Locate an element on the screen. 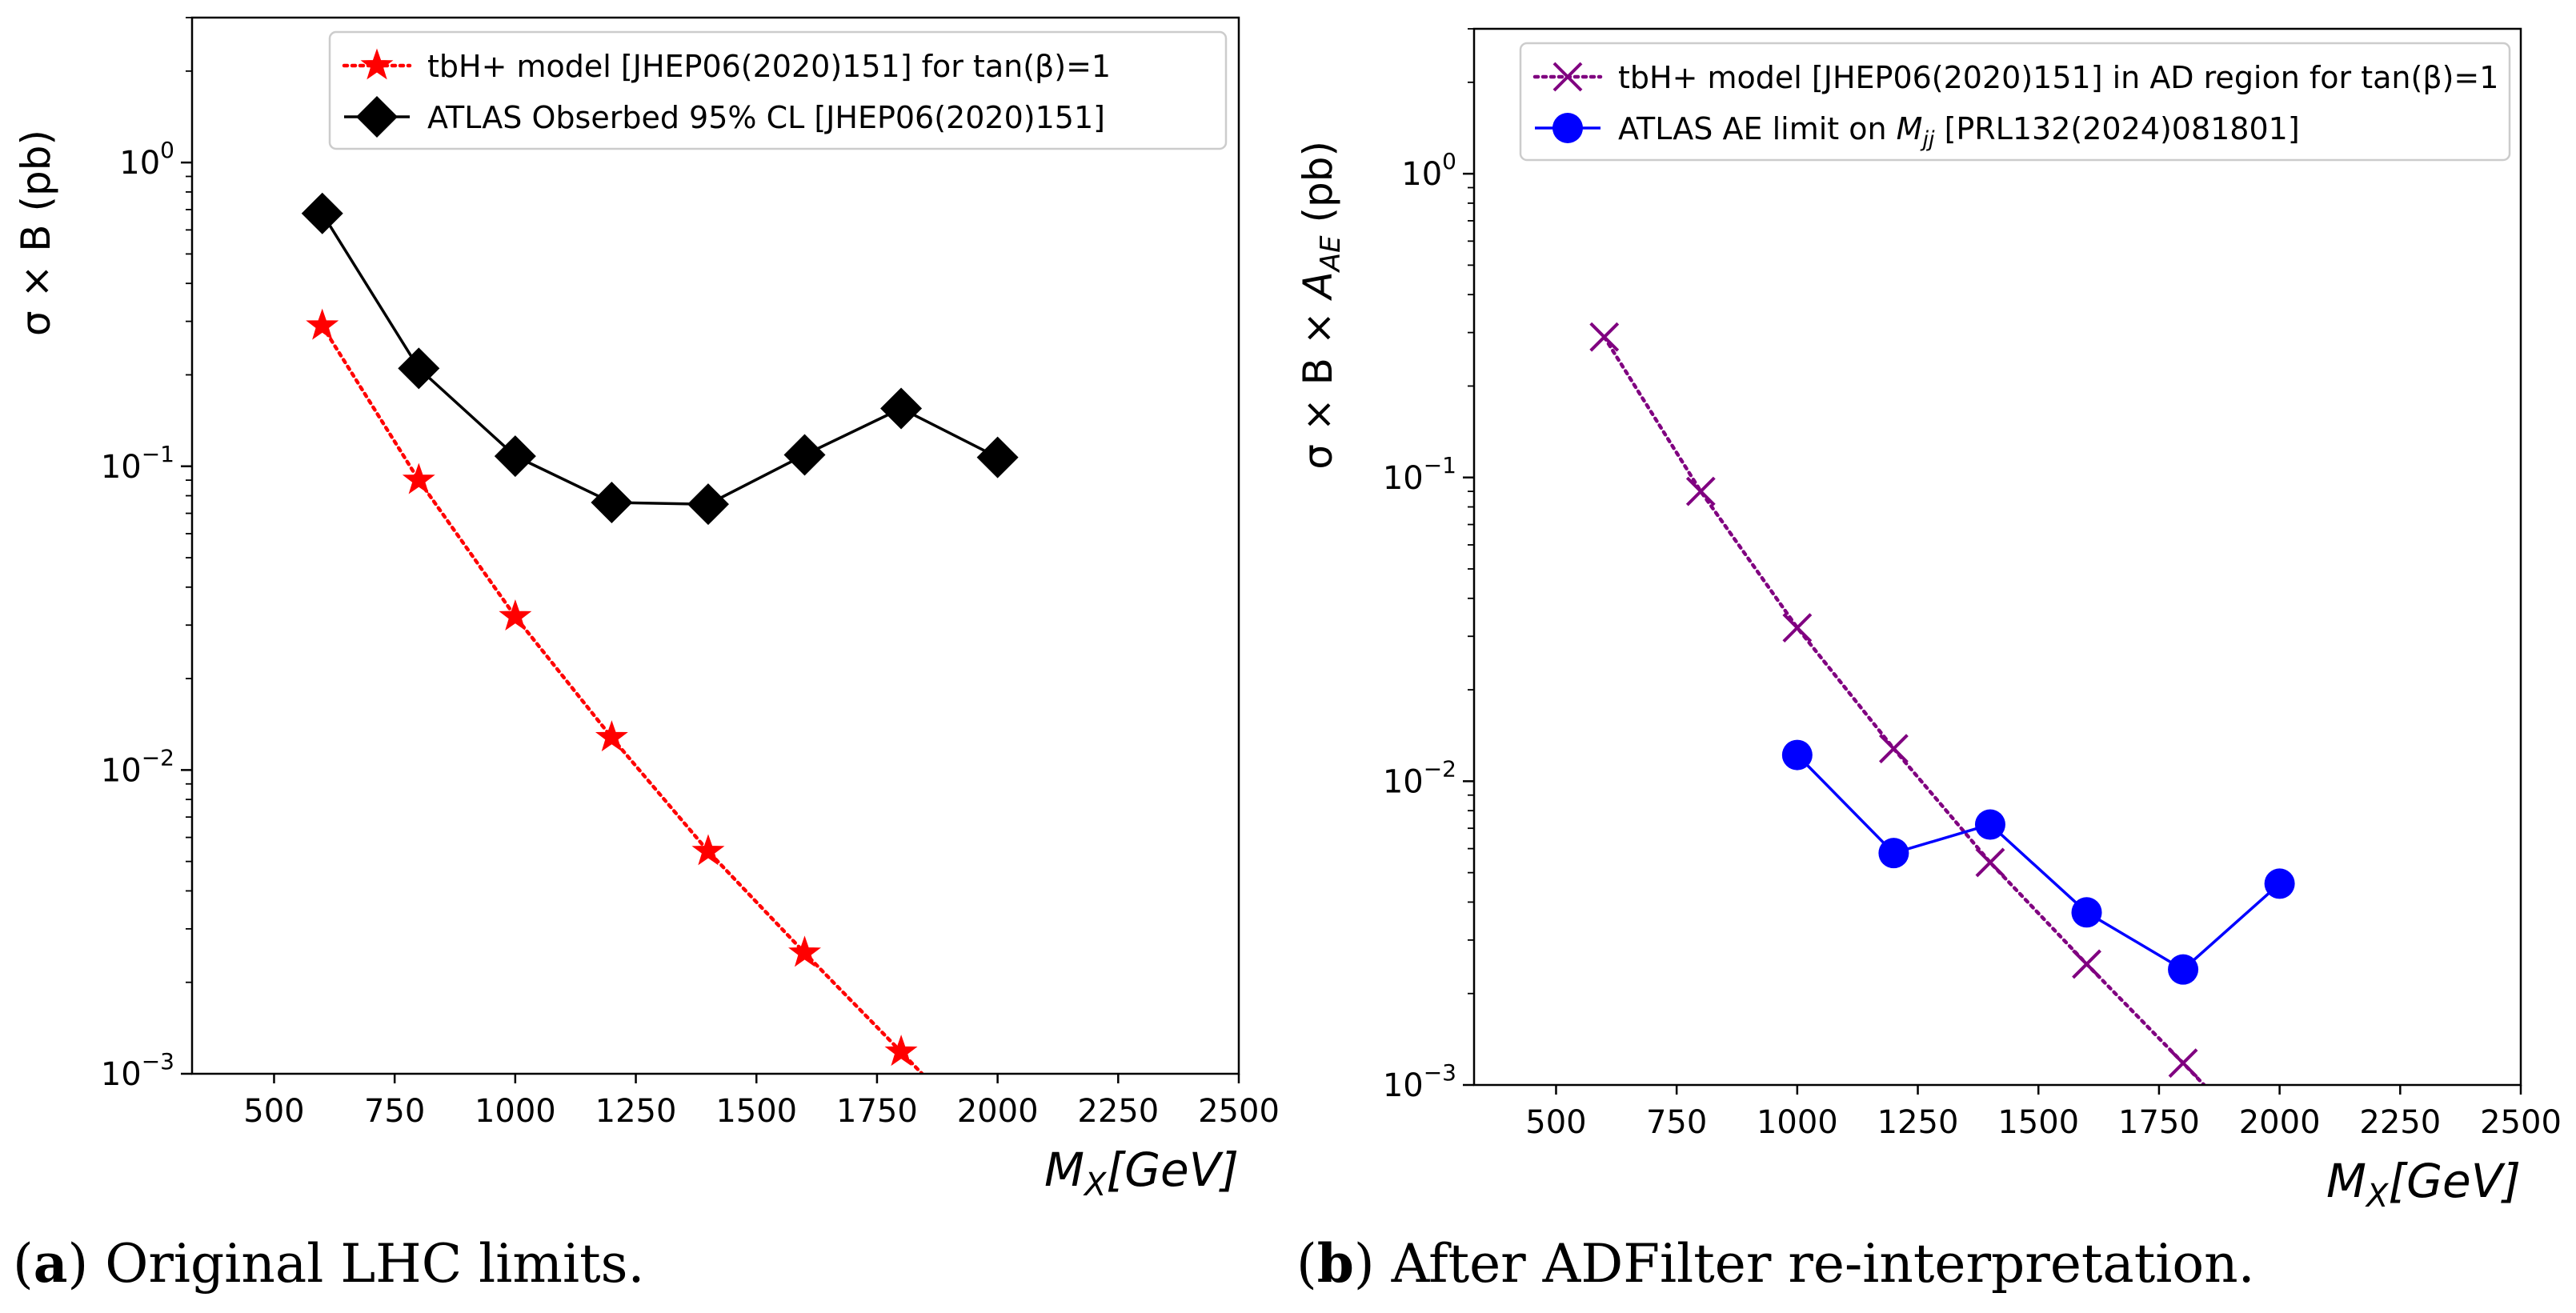  ytick-label-b-1: 10⁻² is located at coordinates (1419, 777).